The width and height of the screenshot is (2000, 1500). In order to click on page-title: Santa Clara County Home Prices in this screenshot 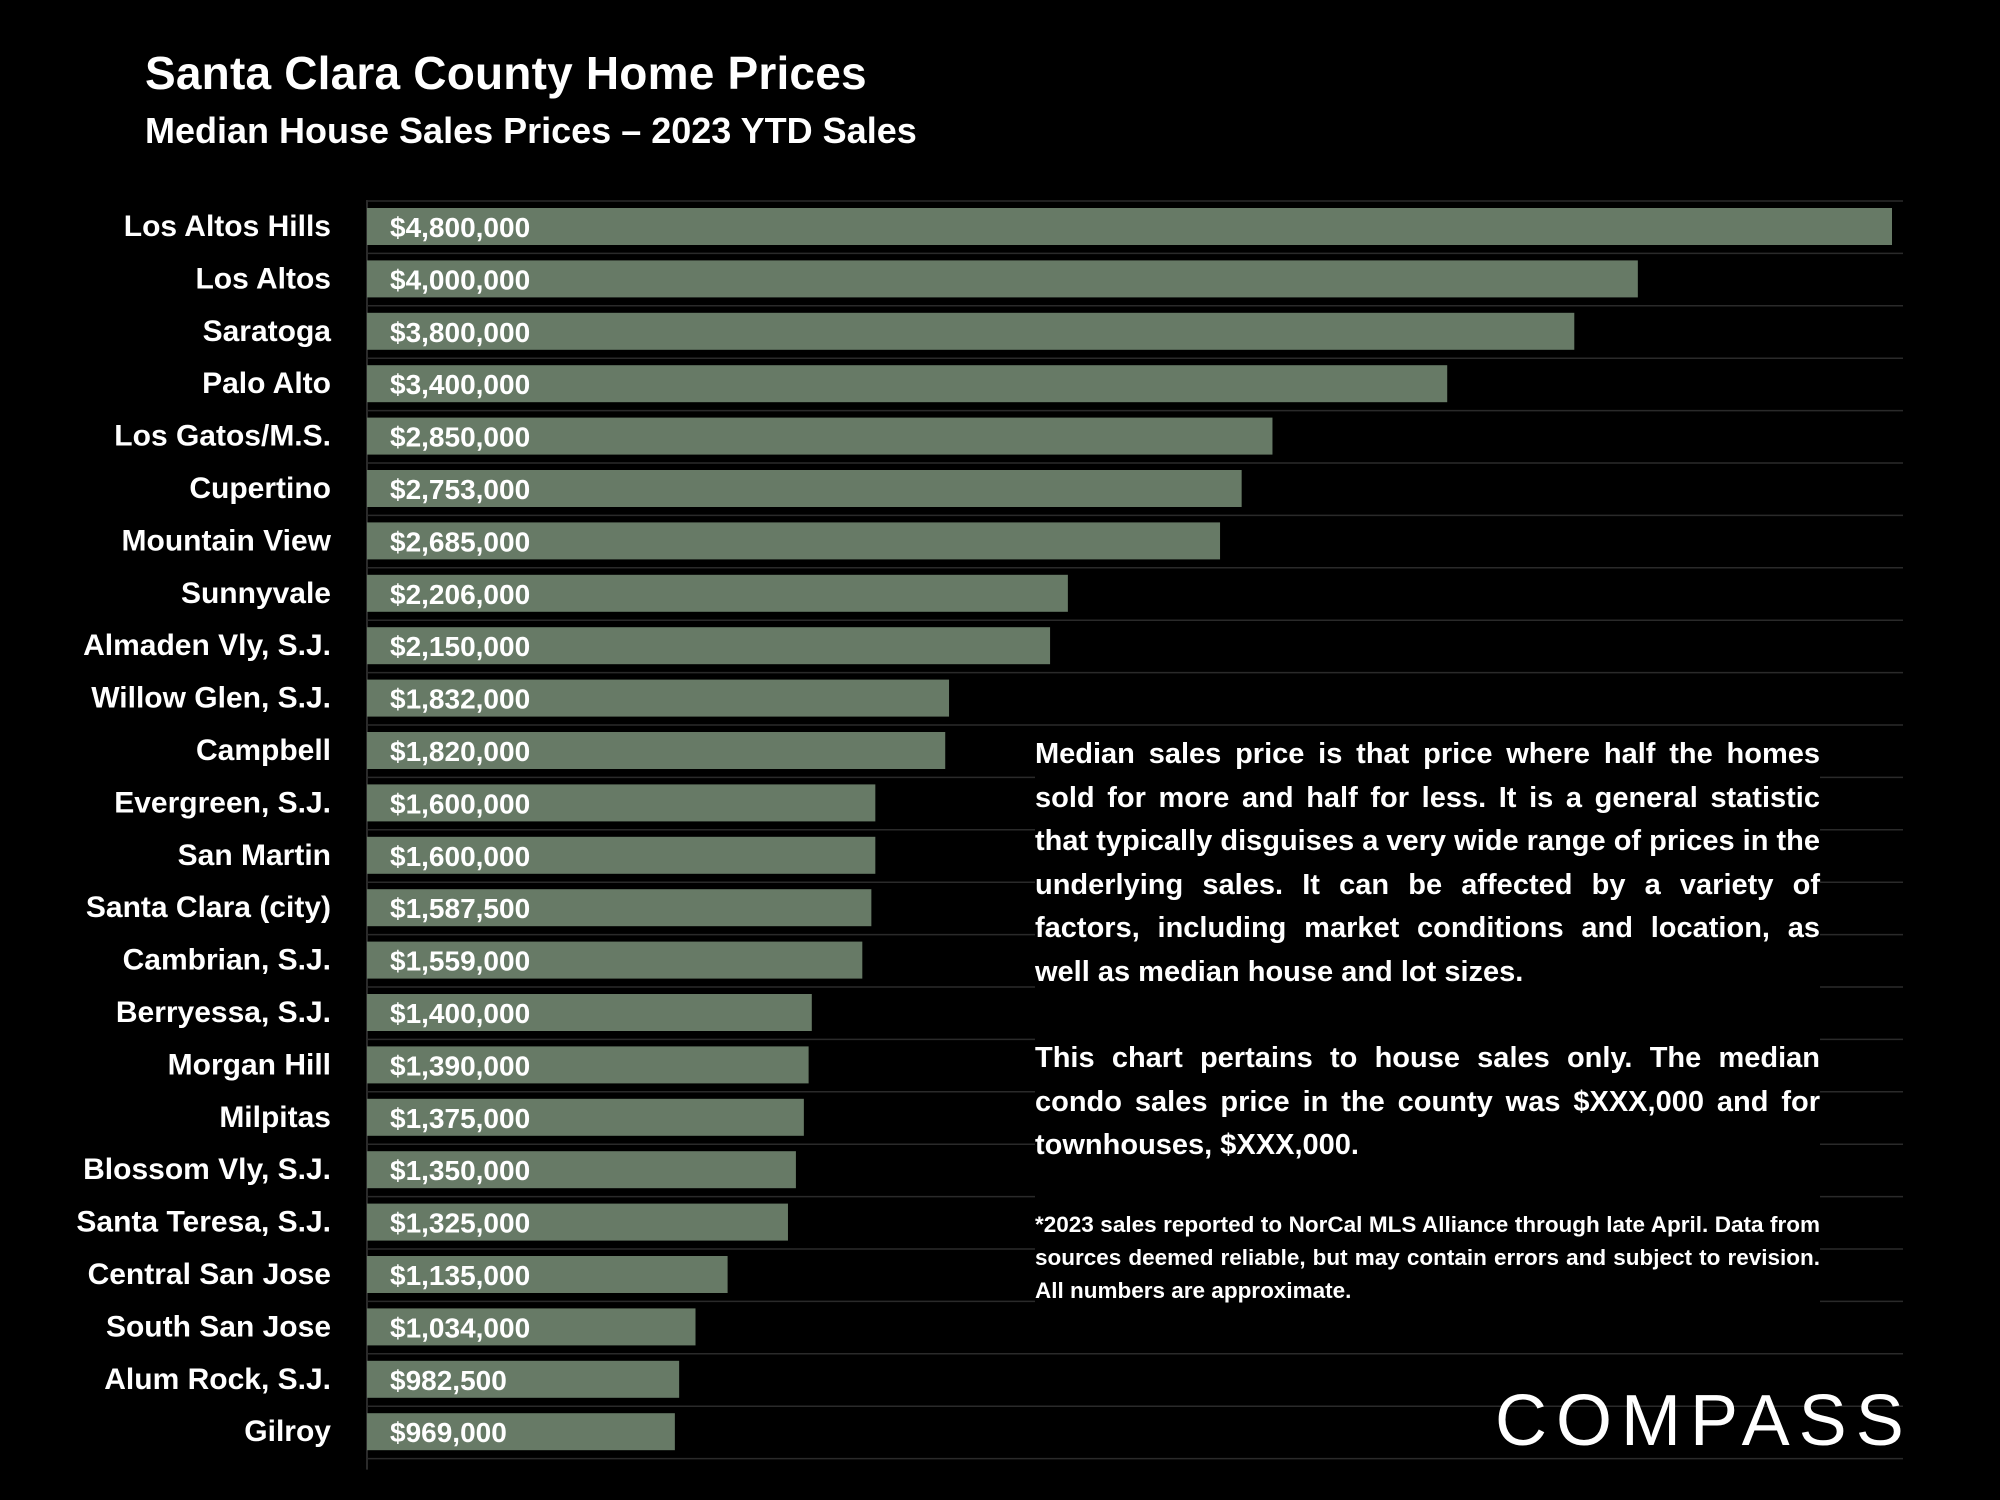, I will do `click(506, 73)`.